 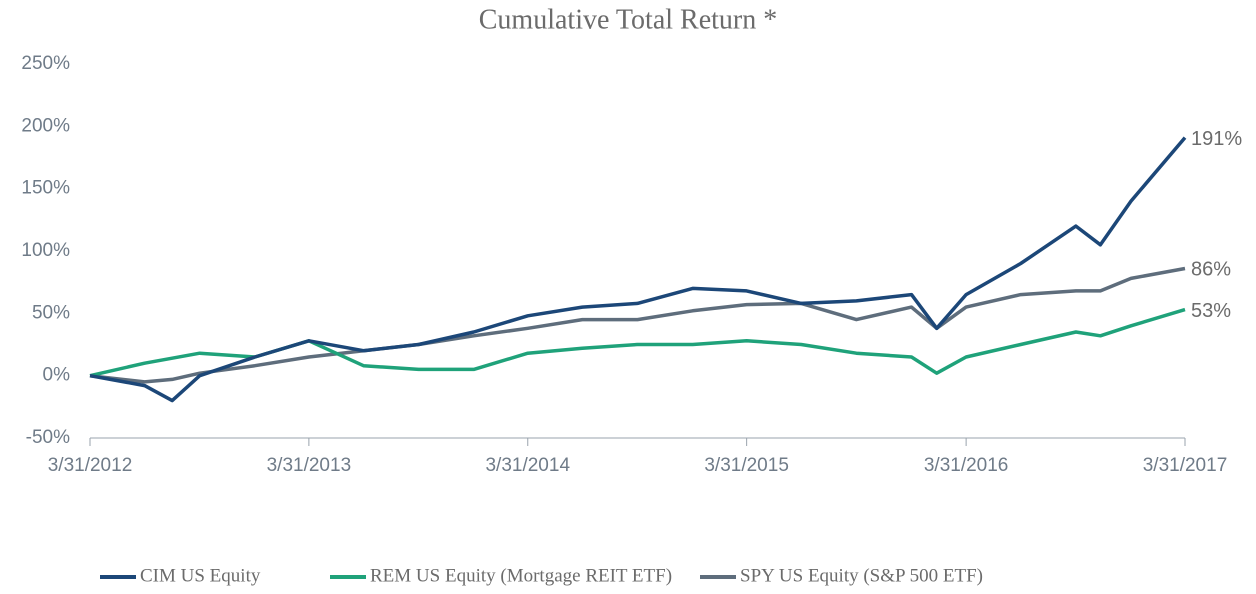 What do you see at coordinates (966, 465) in the screenshot?
I see `x-tick-label: 3/31/2016` at bounding box center [966, 465].